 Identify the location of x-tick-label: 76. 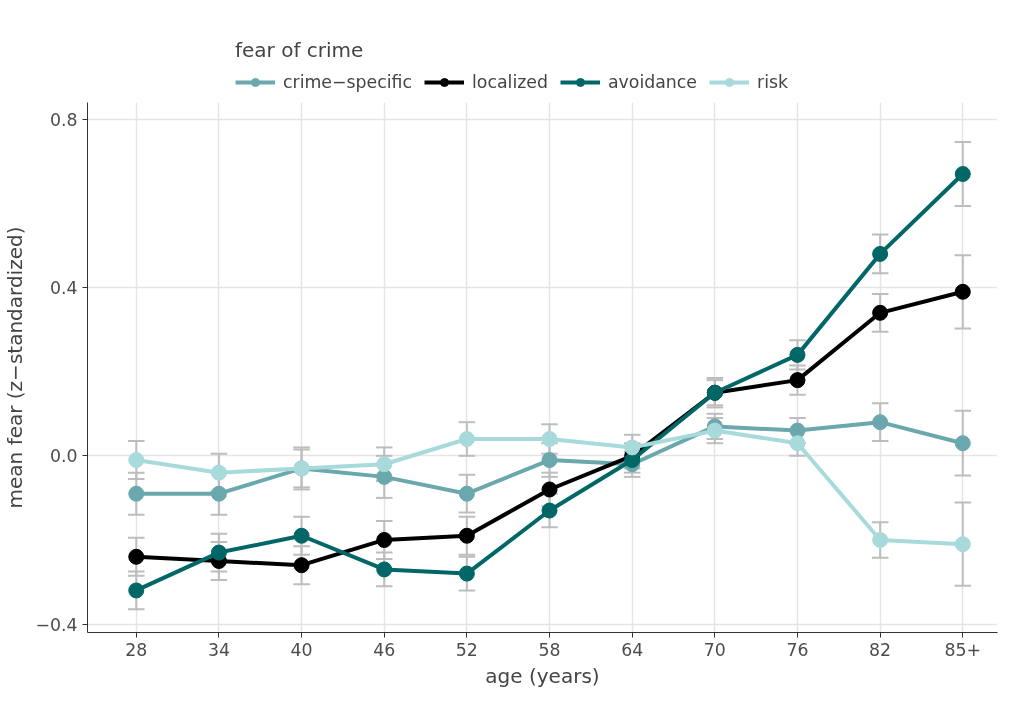
(797, 649).